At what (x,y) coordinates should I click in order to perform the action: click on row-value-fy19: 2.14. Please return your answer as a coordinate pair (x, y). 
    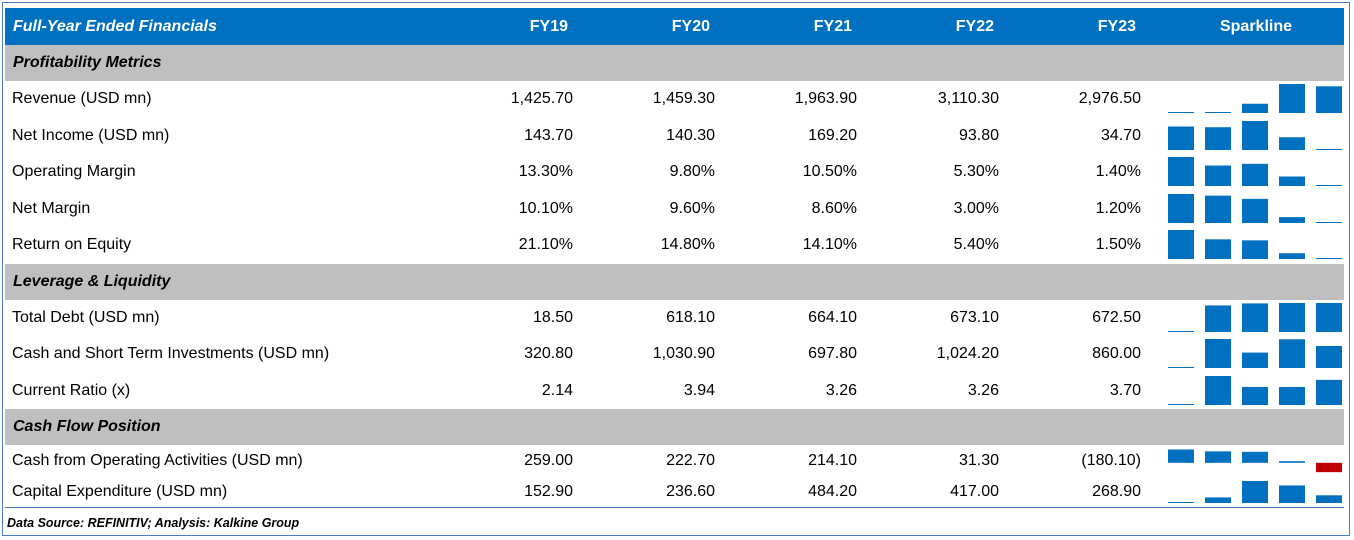
    Looking at the image, I should click on (557, 390).